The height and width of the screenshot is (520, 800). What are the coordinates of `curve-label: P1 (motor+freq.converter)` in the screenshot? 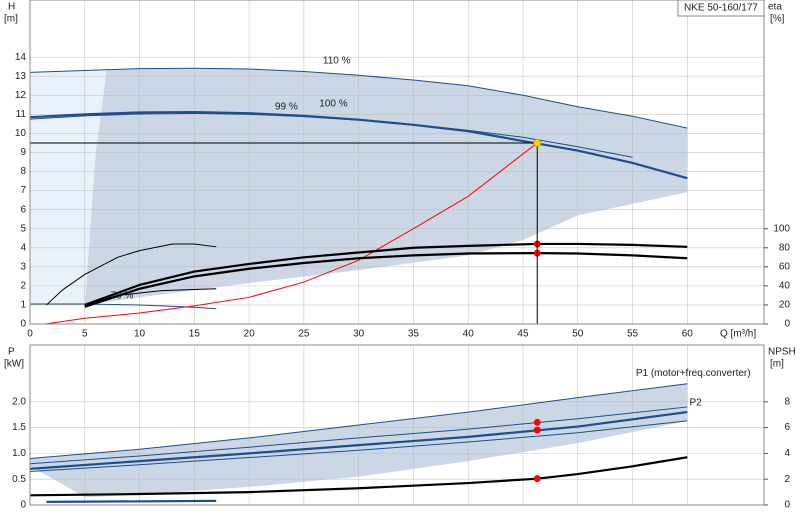 It's located at (693, 373).